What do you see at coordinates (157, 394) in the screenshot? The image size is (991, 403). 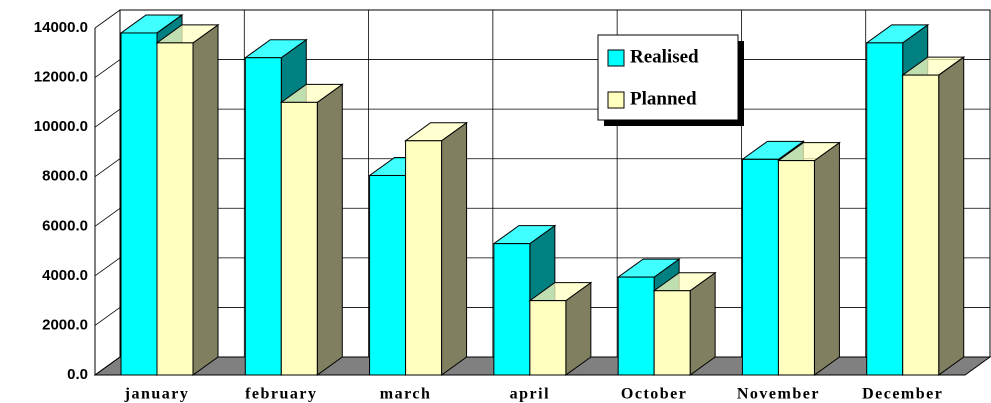 I see `x-tick-label: january` at bounding box center [157, 394].